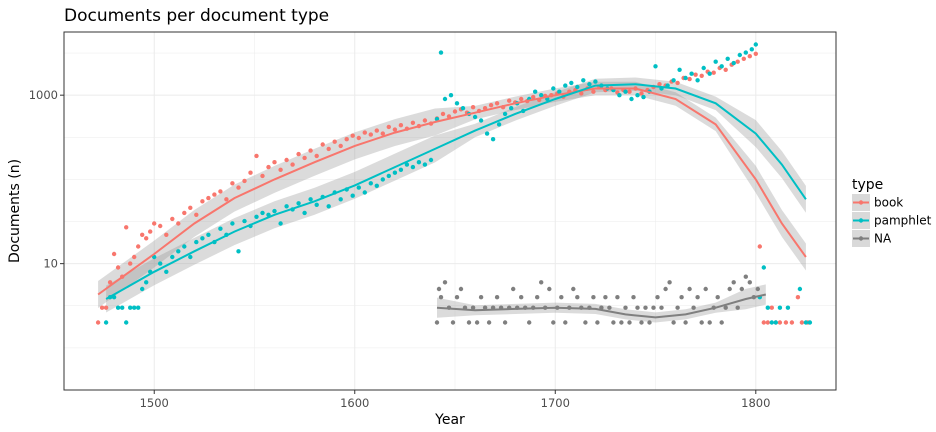 Image resolution: width=936 pixels, height=432 pixels. Describe the element at coordinates (455, 400) in the screenshot. I see `x-axis-ticks: 1500 1600 1700 1800` at that location.